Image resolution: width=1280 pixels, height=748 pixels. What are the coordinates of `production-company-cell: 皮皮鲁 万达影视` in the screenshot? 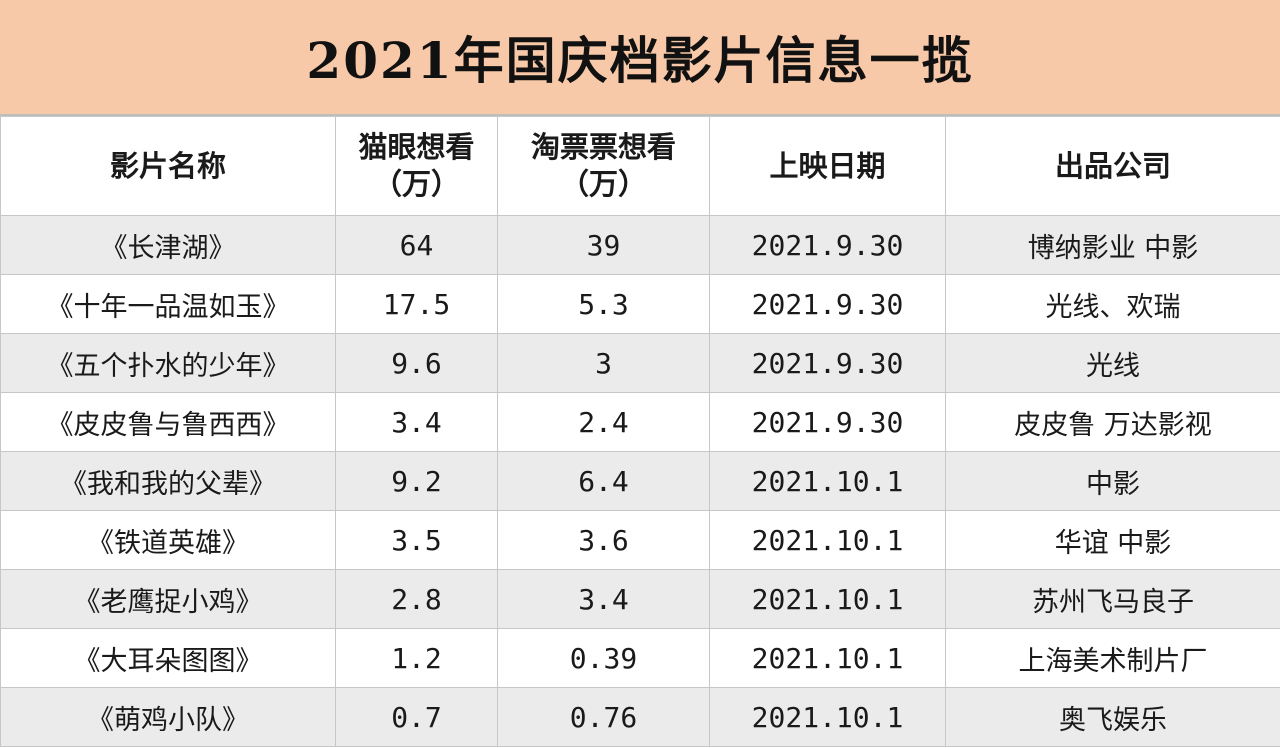 It's located at (1112, 422).